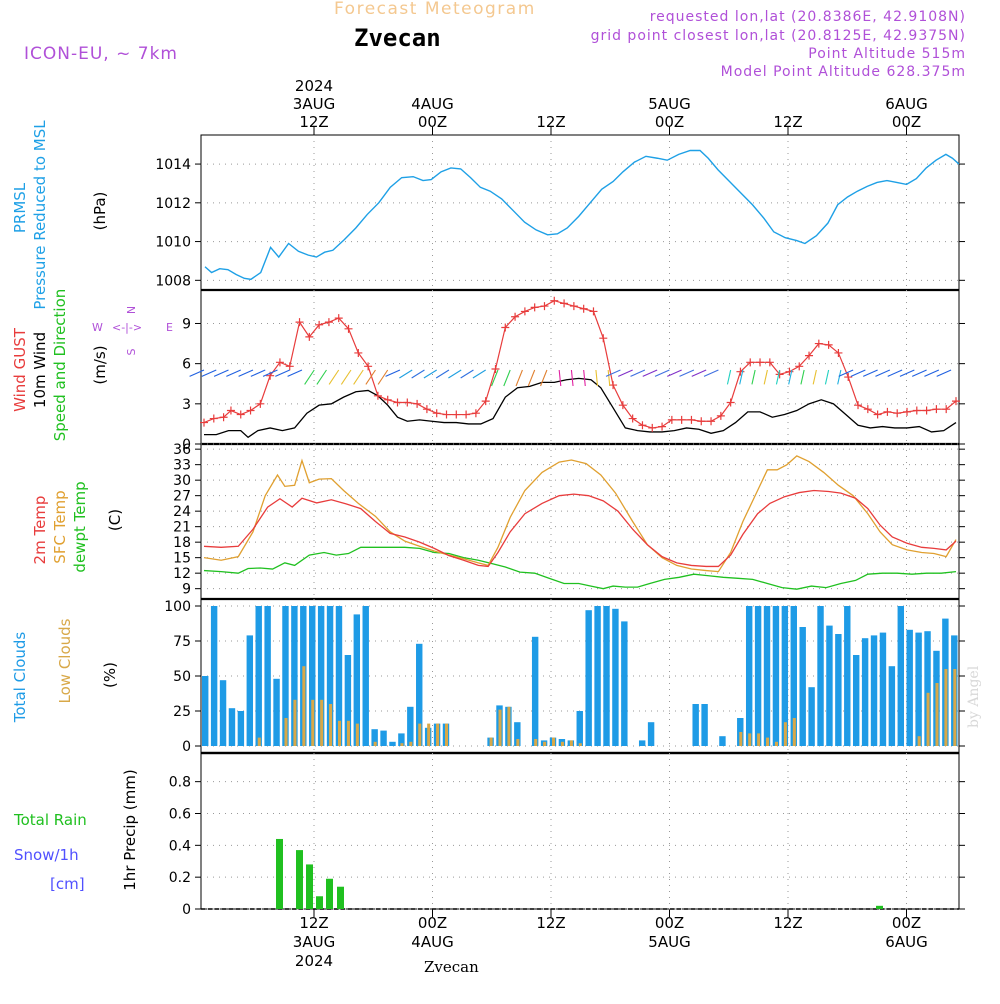 This screenshot has height=1004, width=1000. Describe the element at coordinates (314, 961) in the screenshot. I see `time-label-bottom-year: 2024` at that location.